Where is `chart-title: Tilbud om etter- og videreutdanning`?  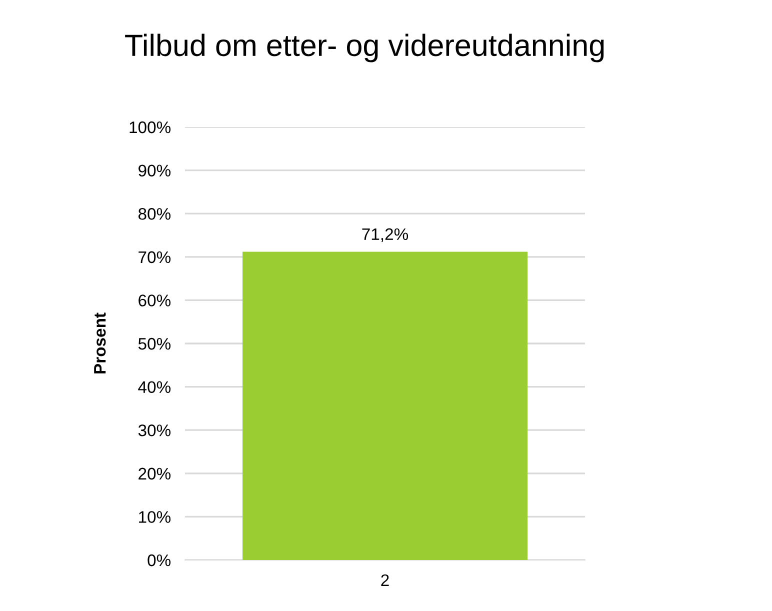 chart-title: Tilbud om etter- og videreutdanning is located at coordinates (364, 48).